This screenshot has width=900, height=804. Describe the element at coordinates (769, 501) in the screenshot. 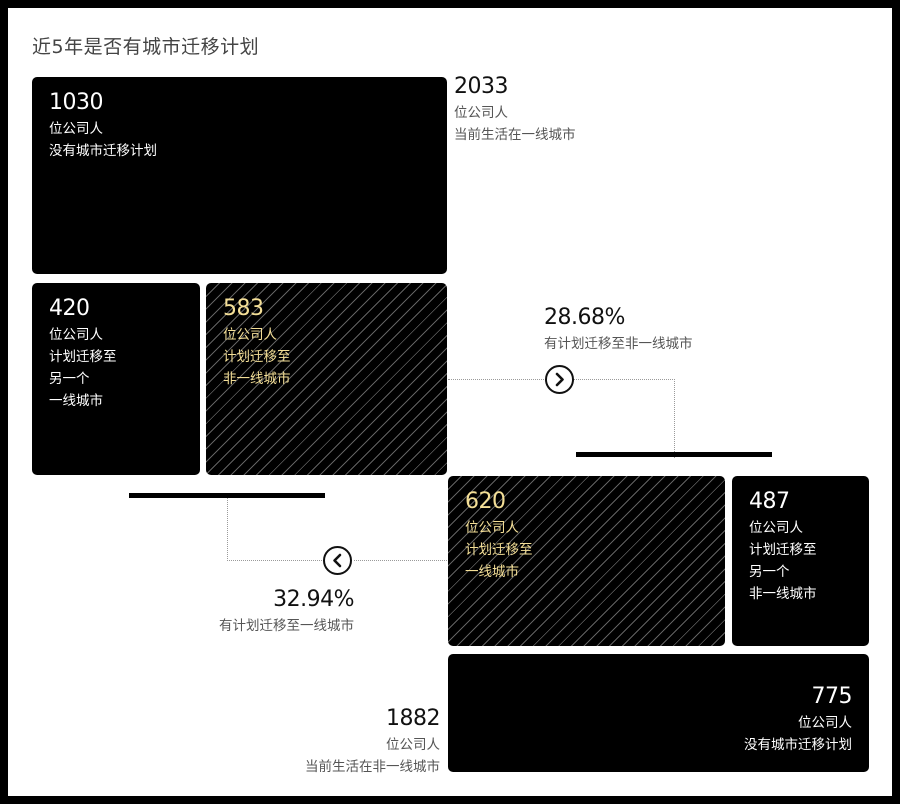

I see `bottom-to-other-non-tier1-value: 487` at that location.